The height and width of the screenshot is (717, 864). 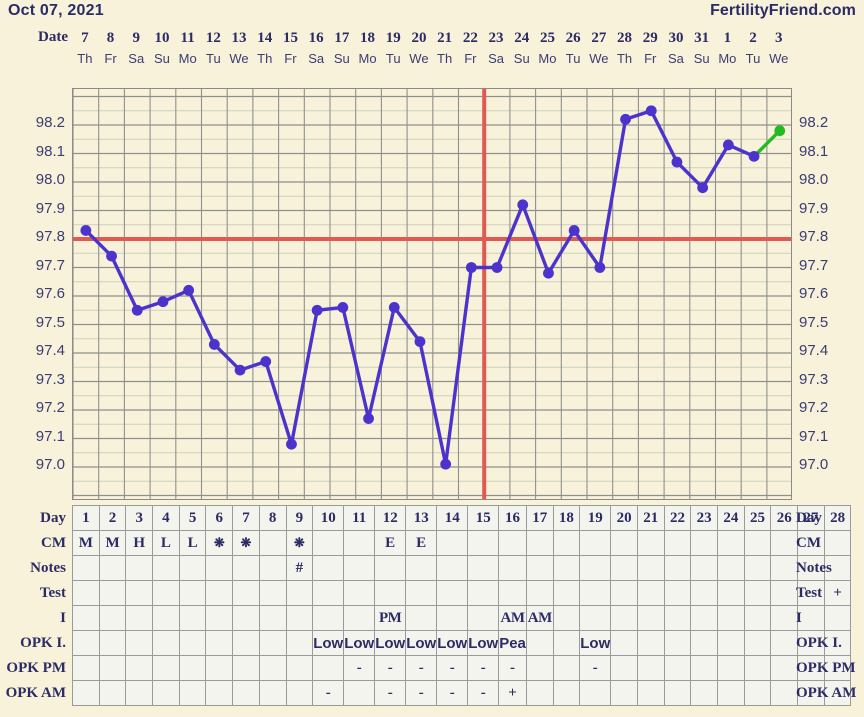 What do you see at coordinates (166, 518) in the screenshot?
I see `cell-day: 4` at bounding box center [166, 518].